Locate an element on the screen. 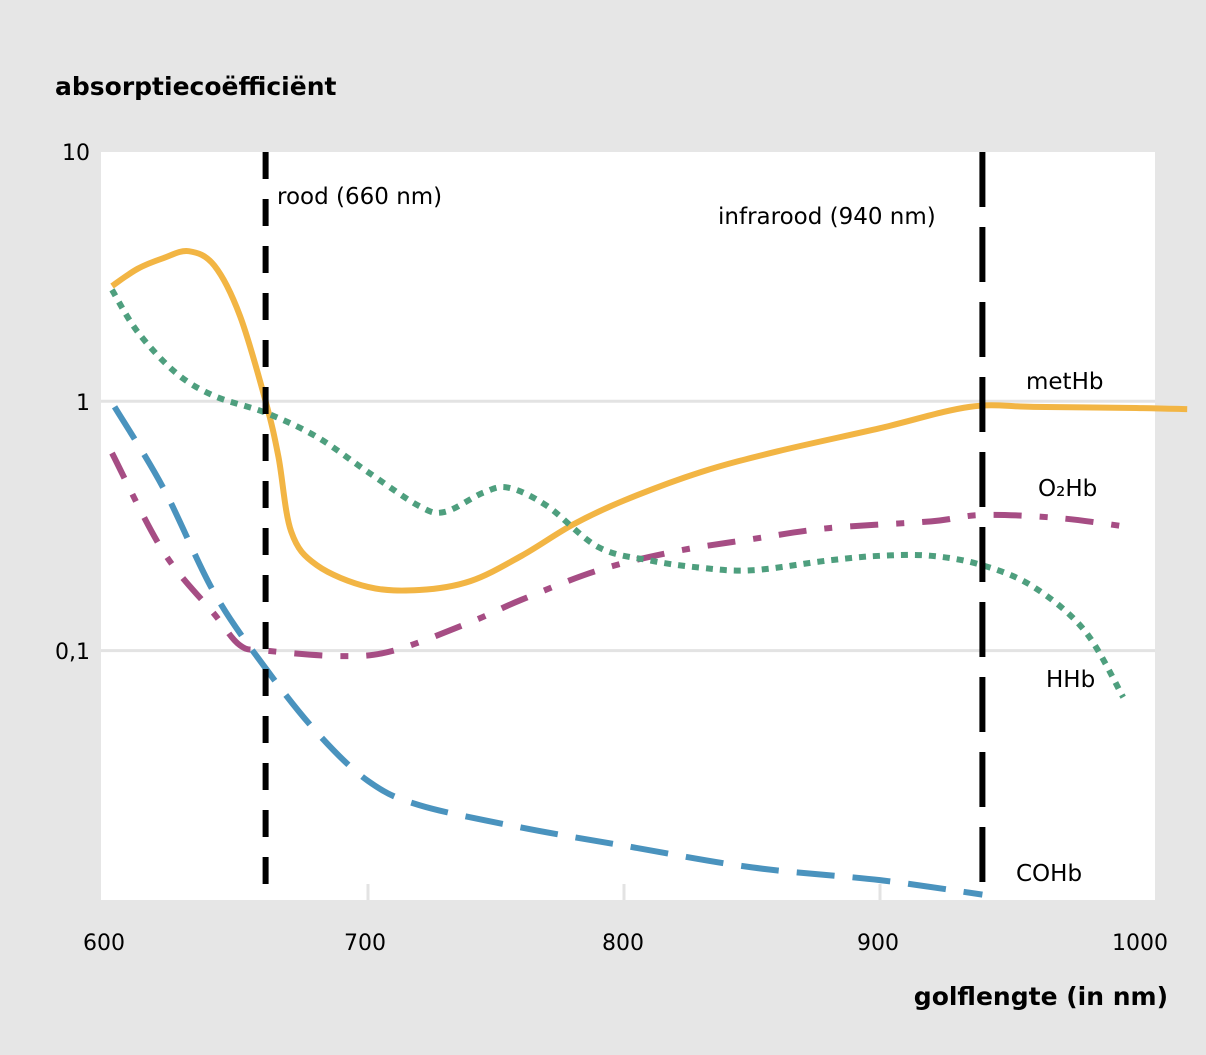  series-label-cohb: COHb is located at coordinates (1049, 874).